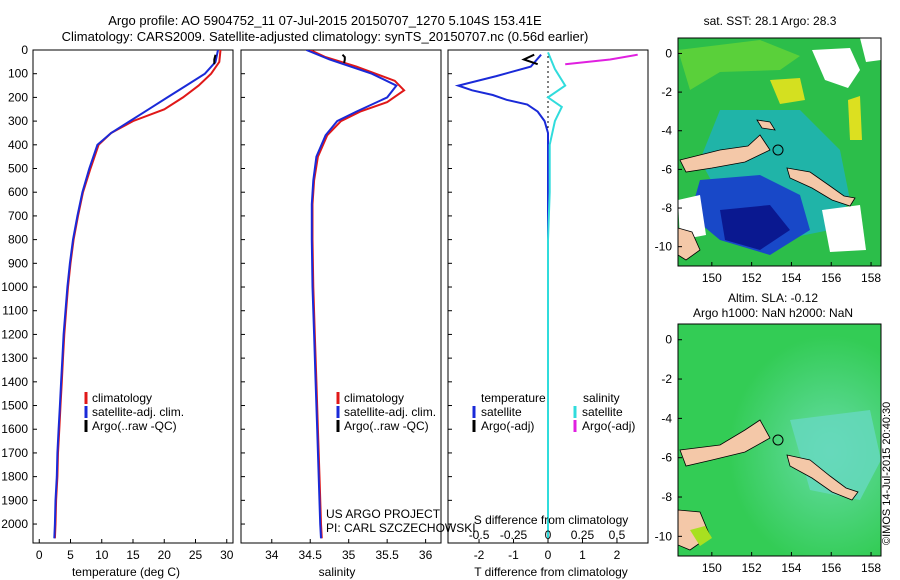  I want to click on x-tick-label: -1, so click(513, 555).